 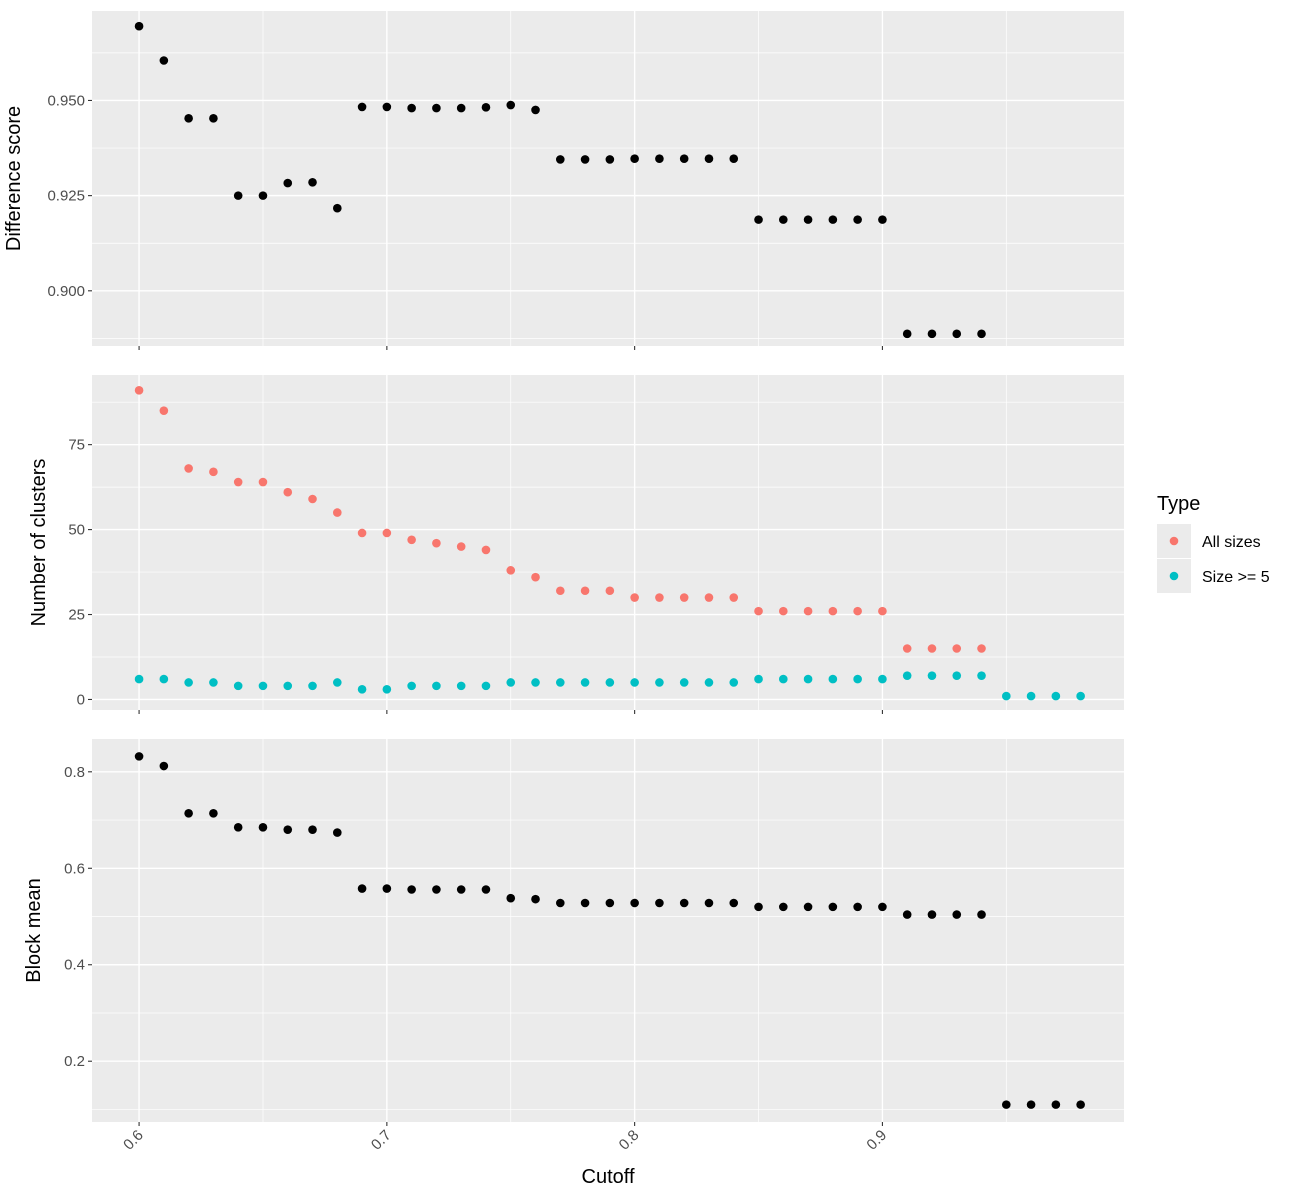 What do you see at coordinates (76, 615) in the screenshot?
I see `y-tick-label: 25` at bounding box center [76, 615].